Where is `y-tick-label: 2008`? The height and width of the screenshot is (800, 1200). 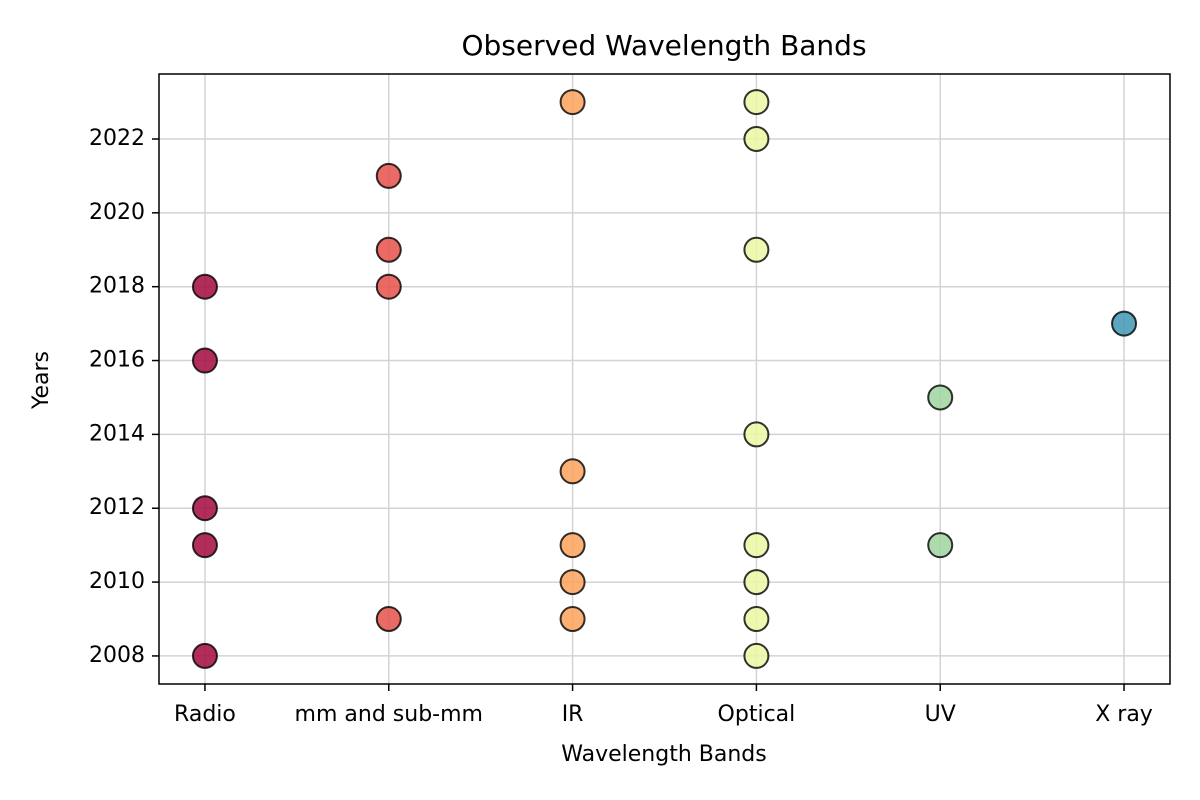
y-tick-label: 2008 is located at coordinates (117, 655).